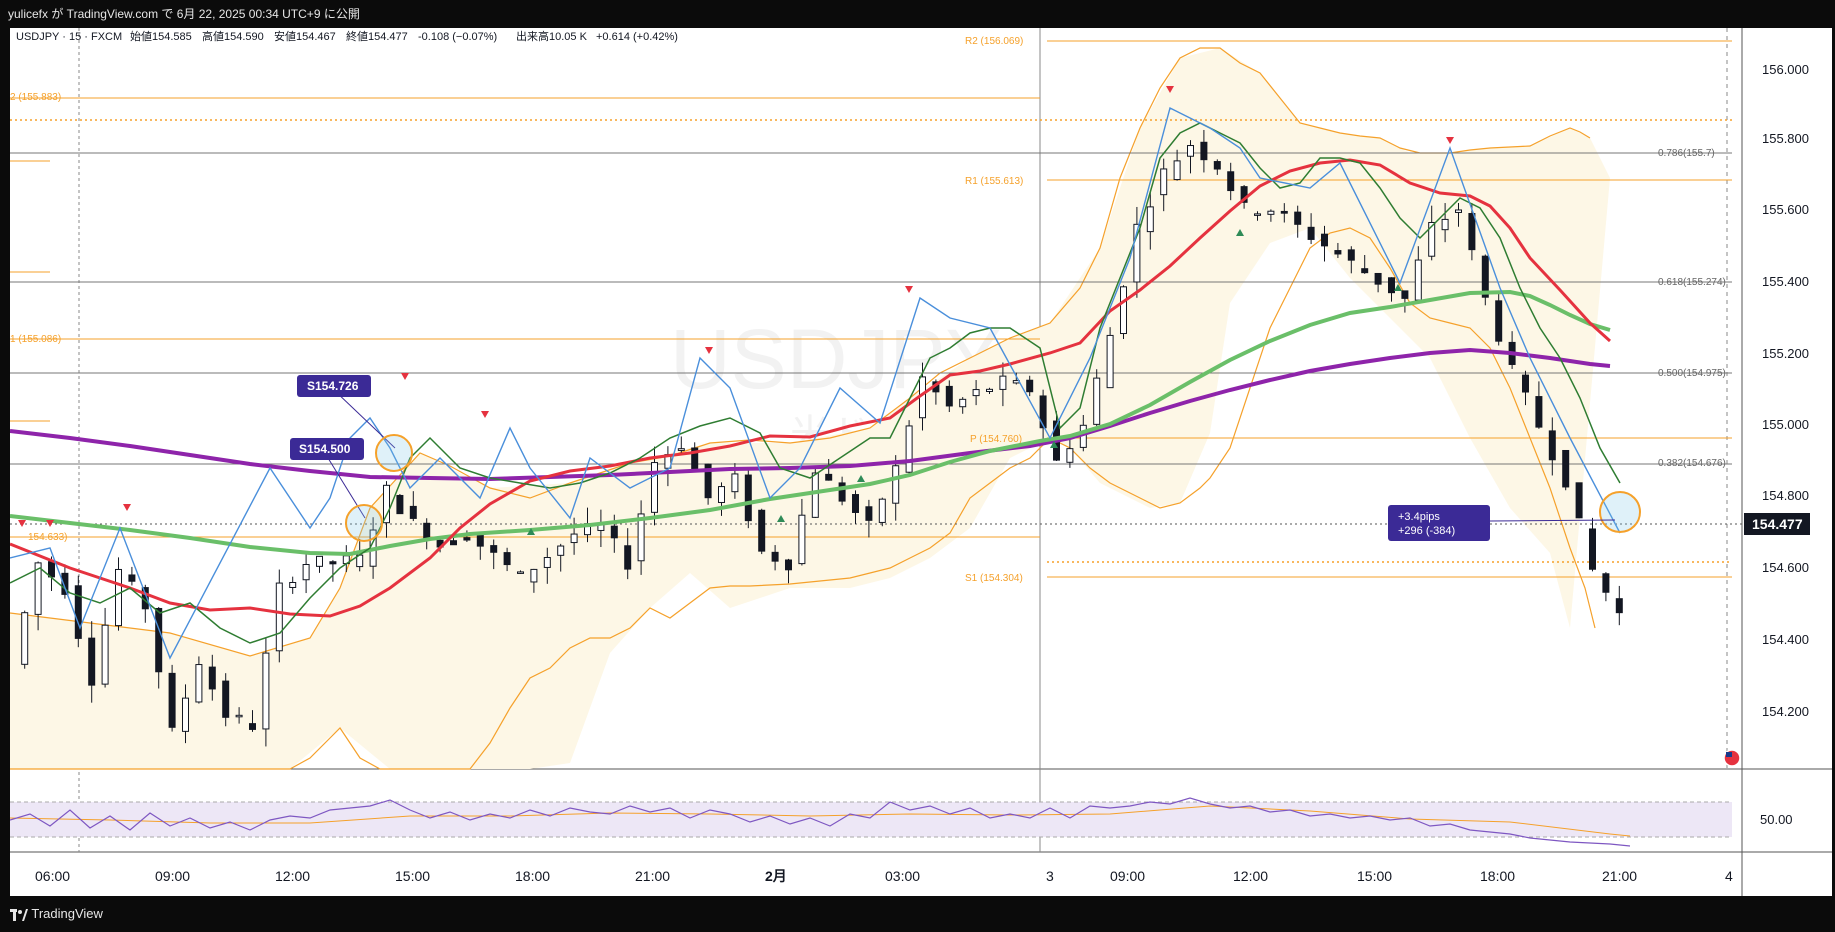 Image resolution: width=1835 pixels, height=932 pixels. Describe the element at coordinates (1785, 138) in the screenshot. I see `price-tick: 155.800` at that location.